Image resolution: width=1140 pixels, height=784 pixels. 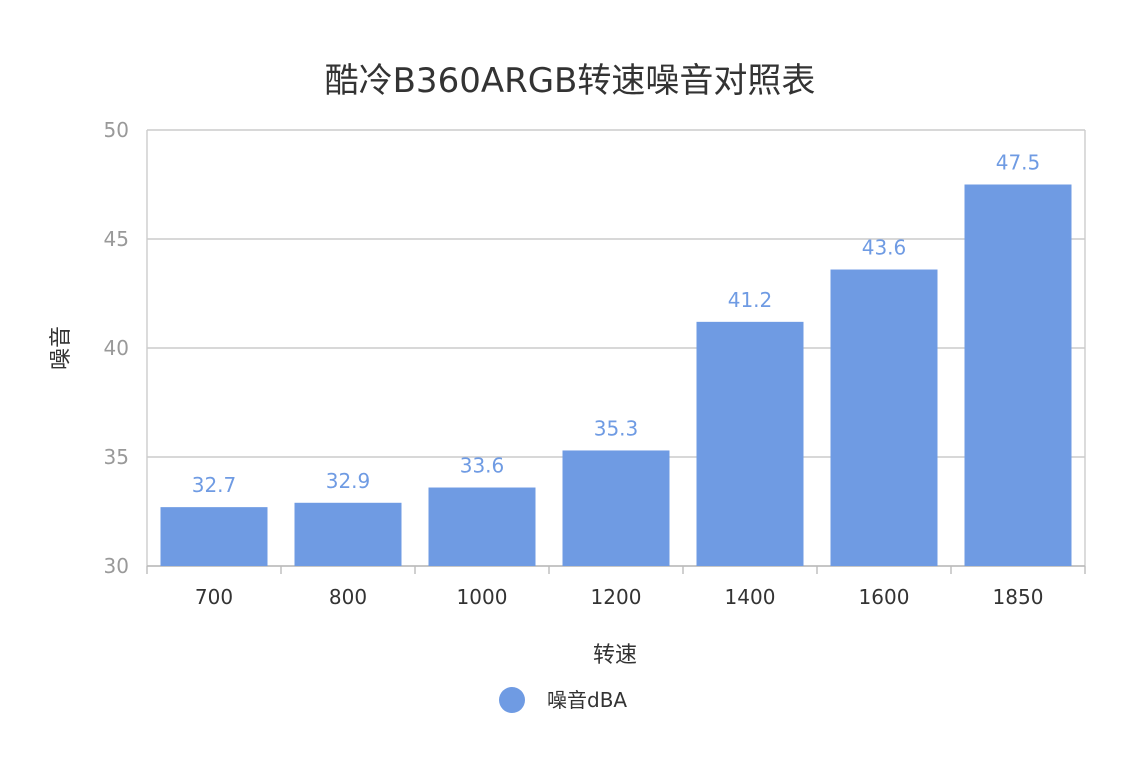 What do you see at coordinates (116, 457) in the screenshot?
I see `y-tick-label: 35` at bounding box center [116, 457].